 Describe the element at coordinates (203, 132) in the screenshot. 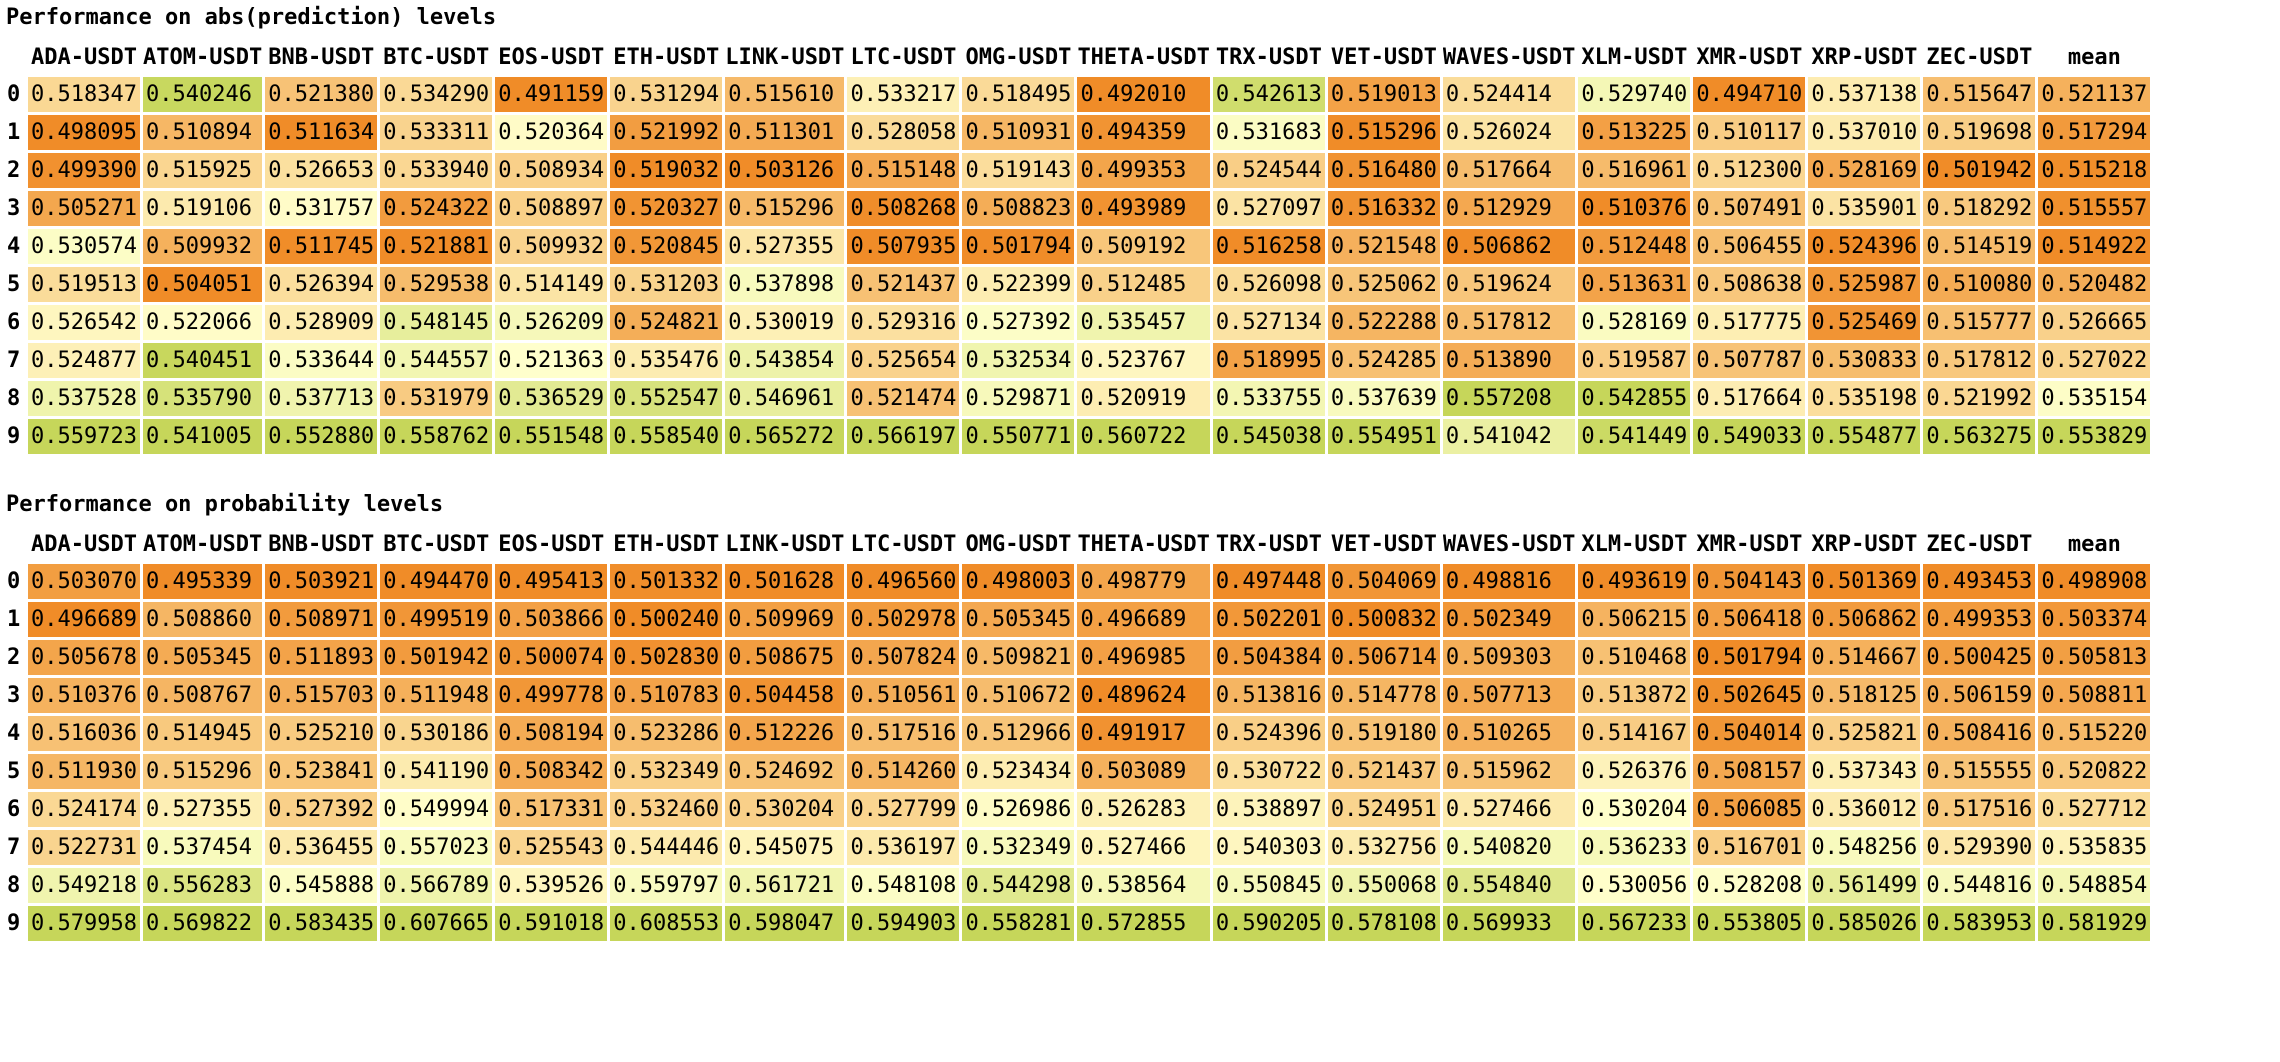

I see `table-cell: 0.510894` at that location.